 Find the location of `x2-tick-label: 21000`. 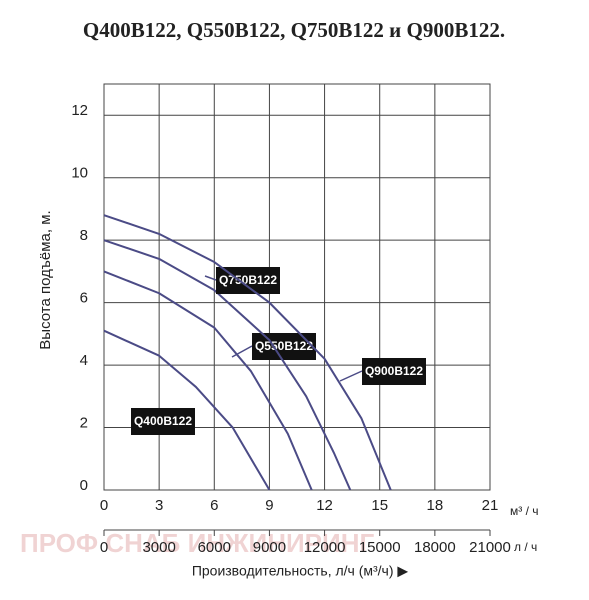

x2-tick-label: 21000 is located at coordinates (490, 547).